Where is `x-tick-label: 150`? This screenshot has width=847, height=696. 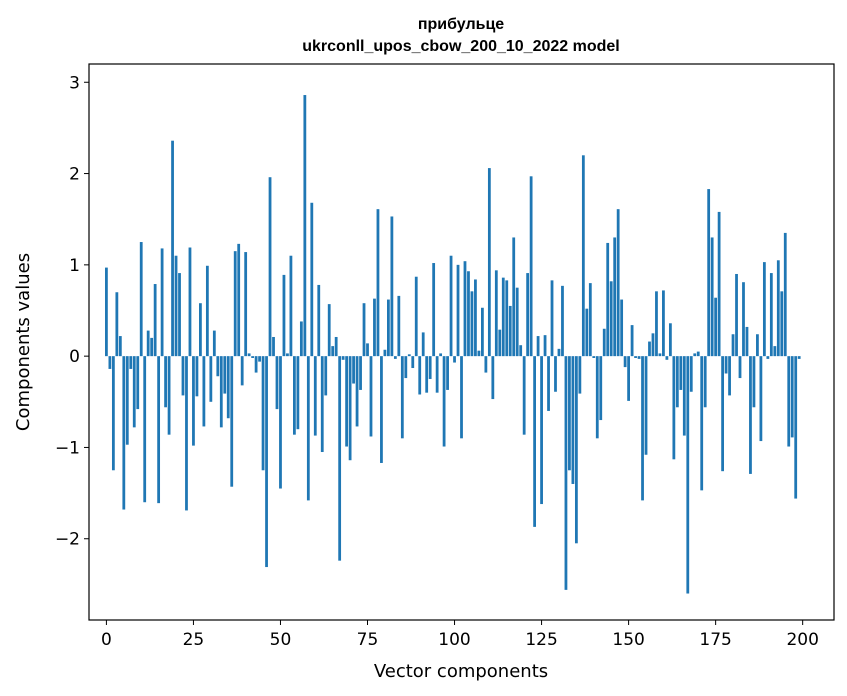 x-tick-label: 150 is located at coordinates (628, 640).